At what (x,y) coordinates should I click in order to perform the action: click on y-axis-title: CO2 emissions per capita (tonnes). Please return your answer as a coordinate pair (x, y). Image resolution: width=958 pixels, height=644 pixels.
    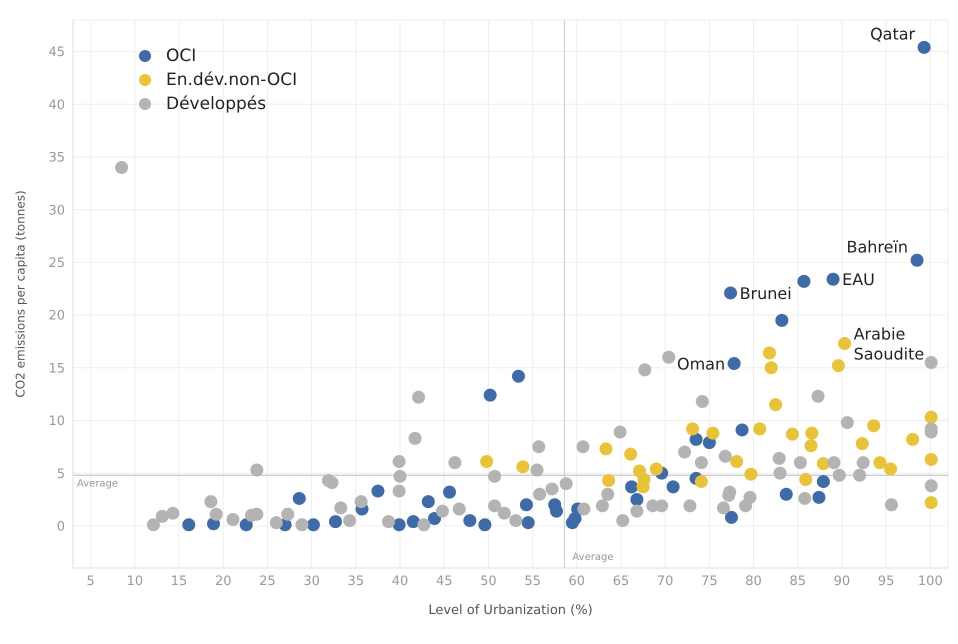
    Looking at the image, I should click on (20, 294).